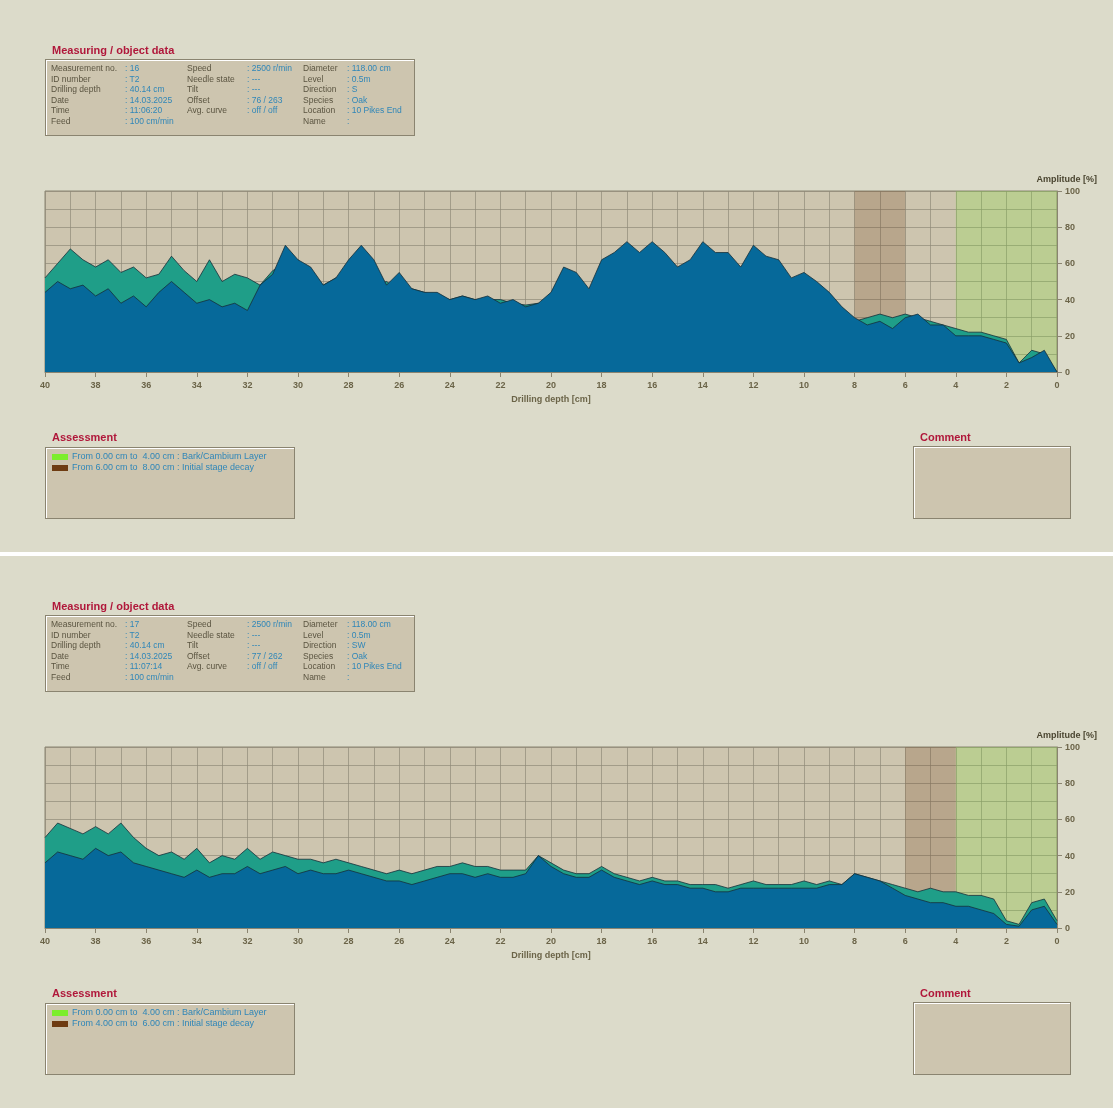 Image resolution: width=1113 pixels, height=1108 pixels. I want to click on text: : 10 Pikes End, so click(375, 666).